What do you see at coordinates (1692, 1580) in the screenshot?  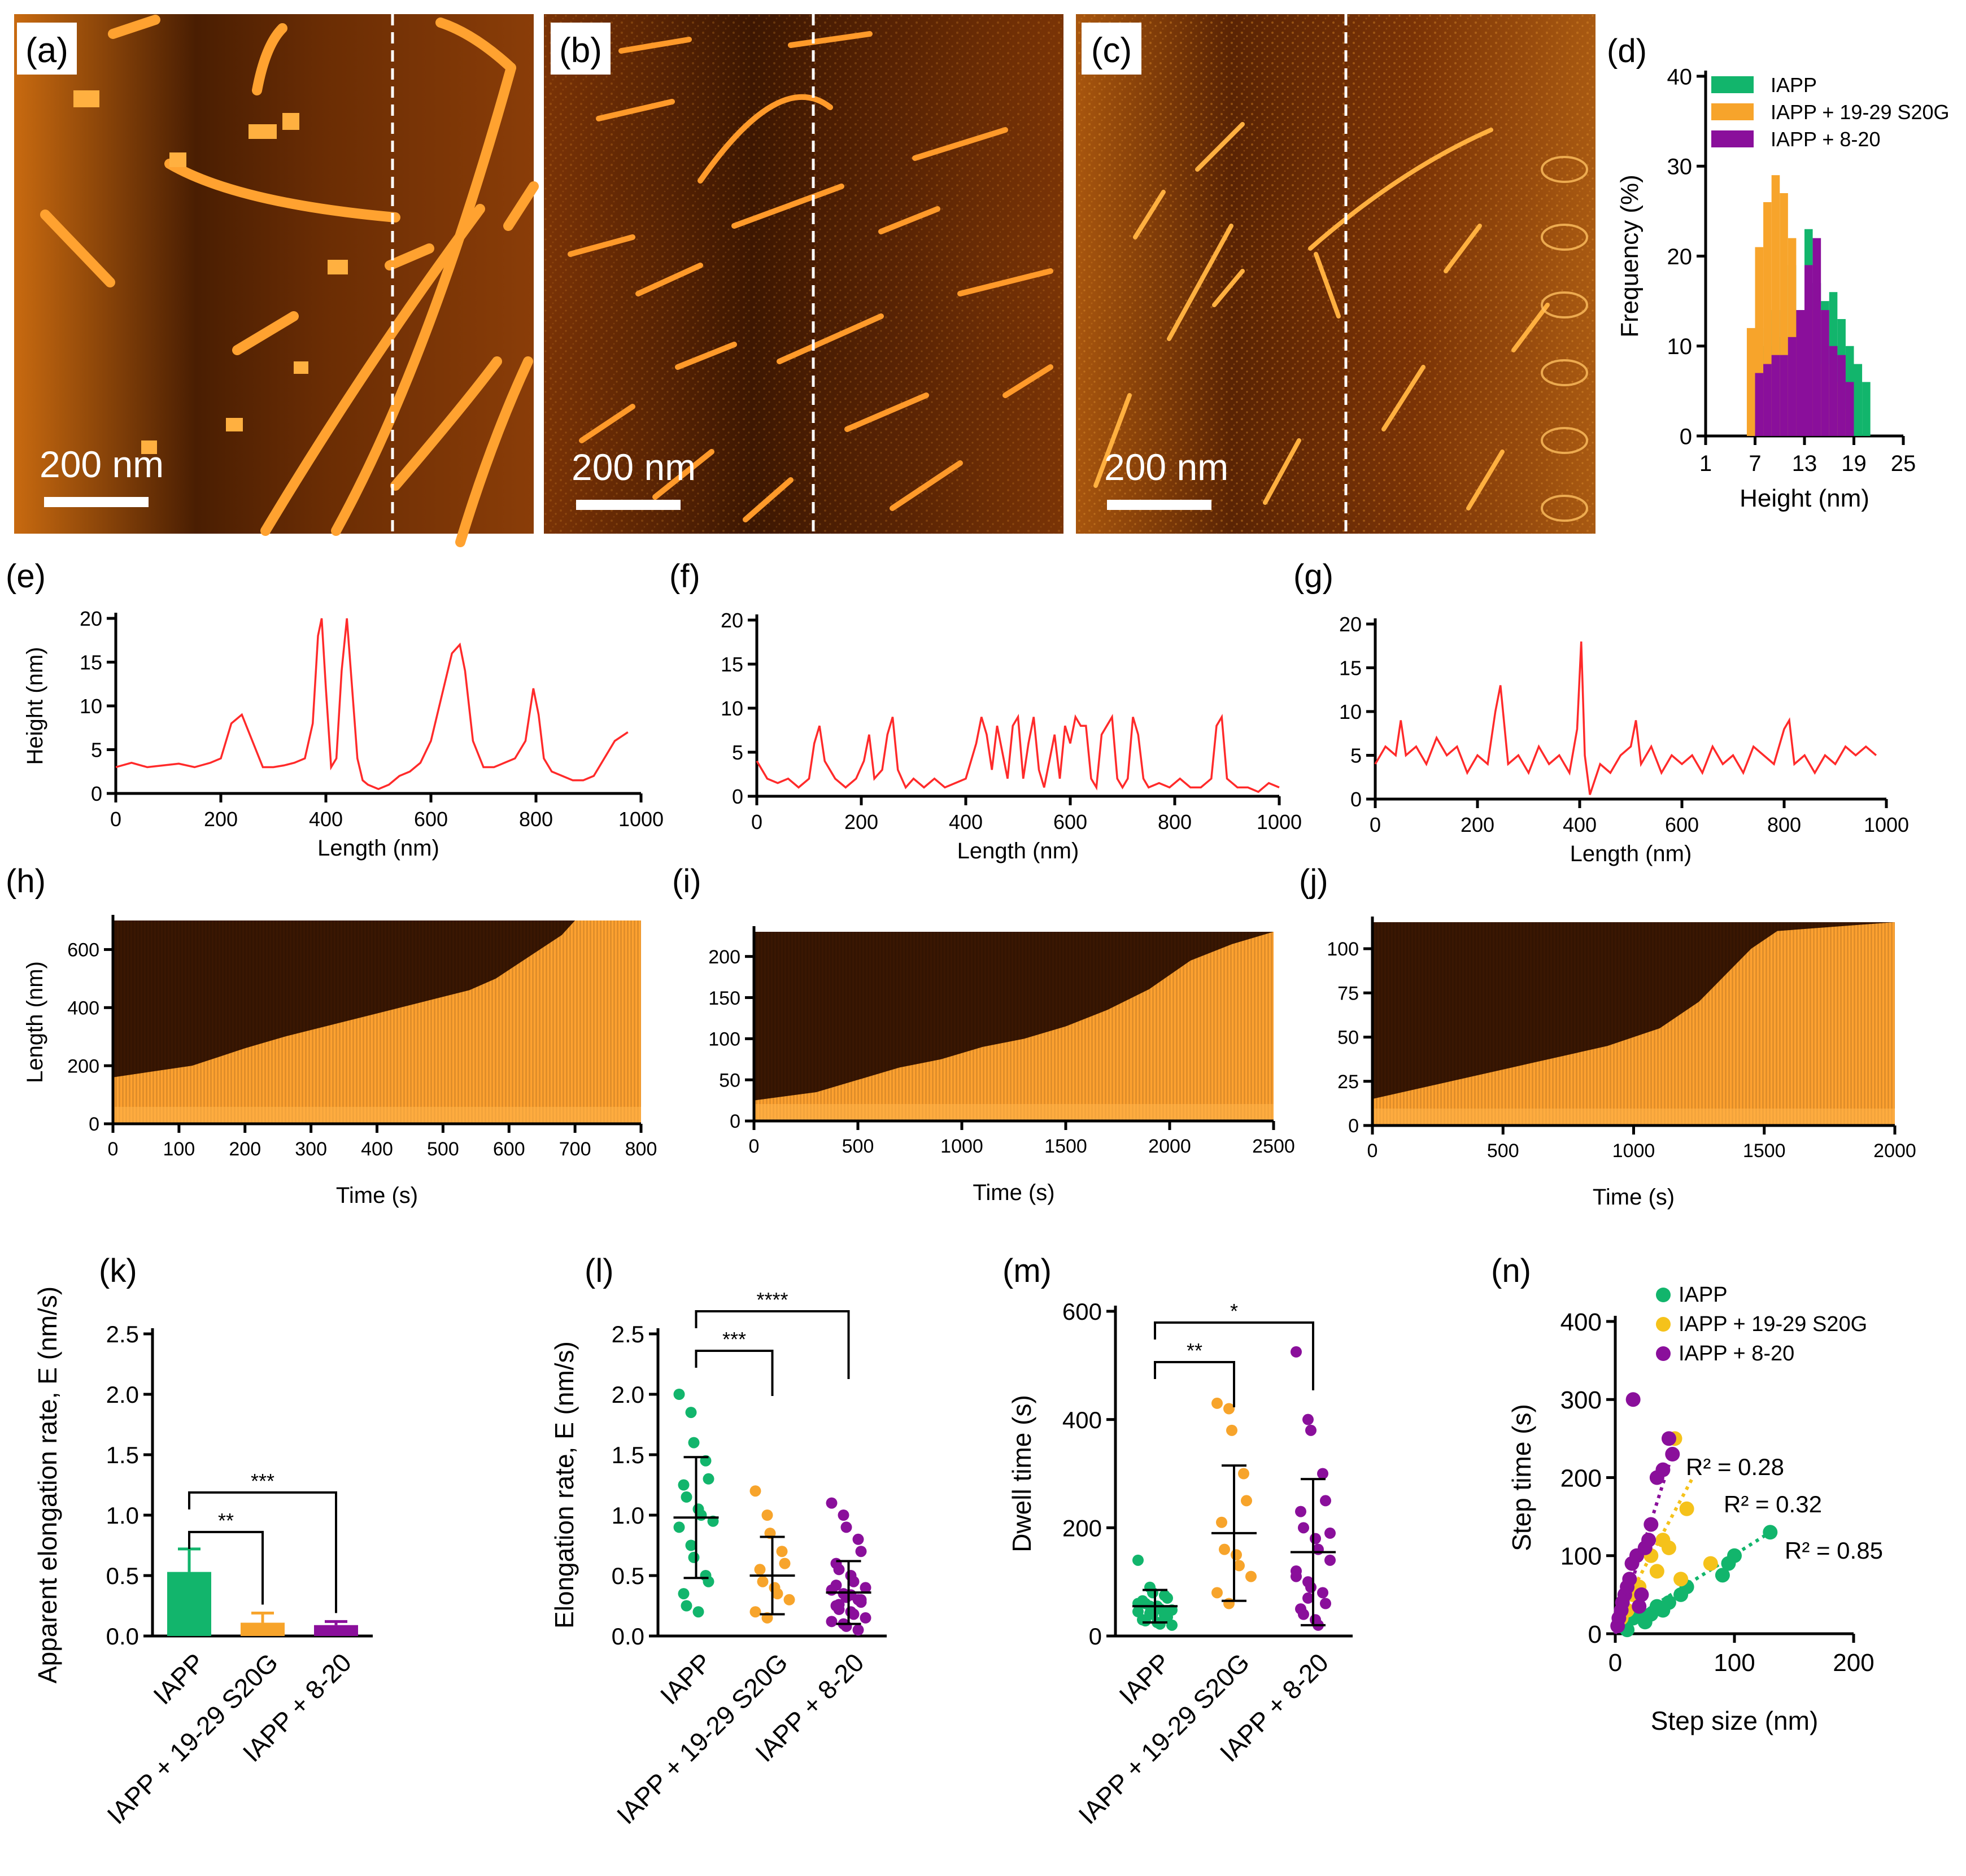 I see `fit-line` at bounding box center [1692, 1580].